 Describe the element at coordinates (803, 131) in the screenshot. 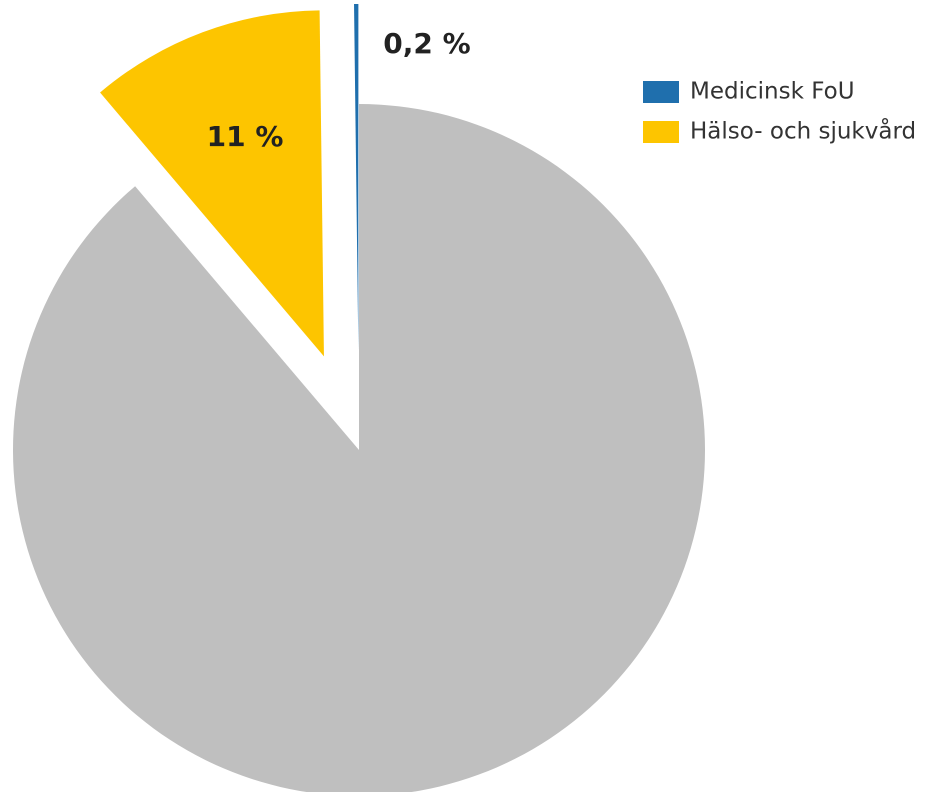

I see `legend-label: Hälso- och sjukvård` at that location.